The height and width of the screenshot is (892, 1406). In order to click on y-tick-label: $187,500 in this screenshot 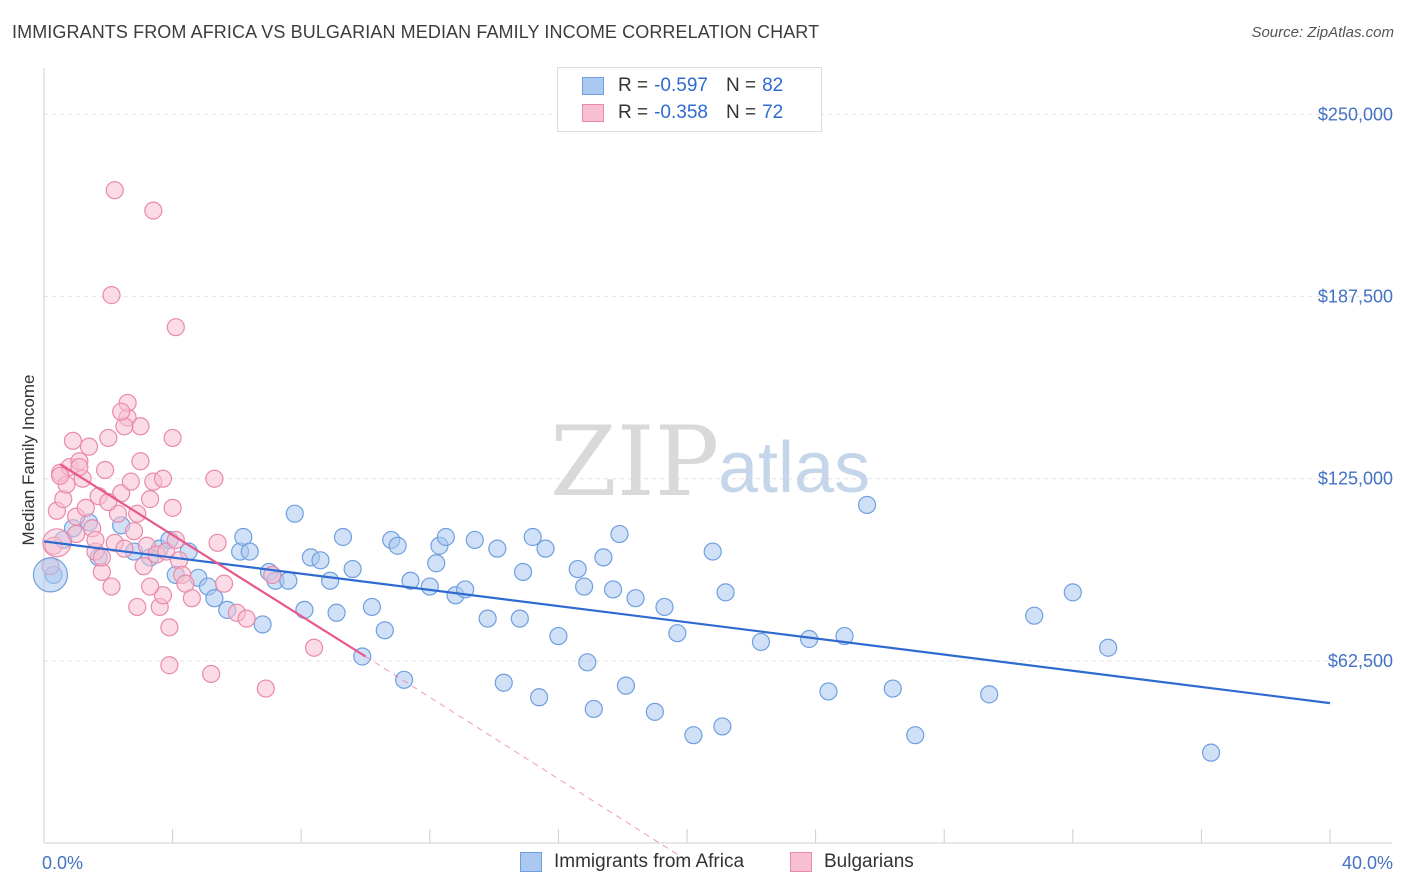, I will do `click(1355, 297)`.